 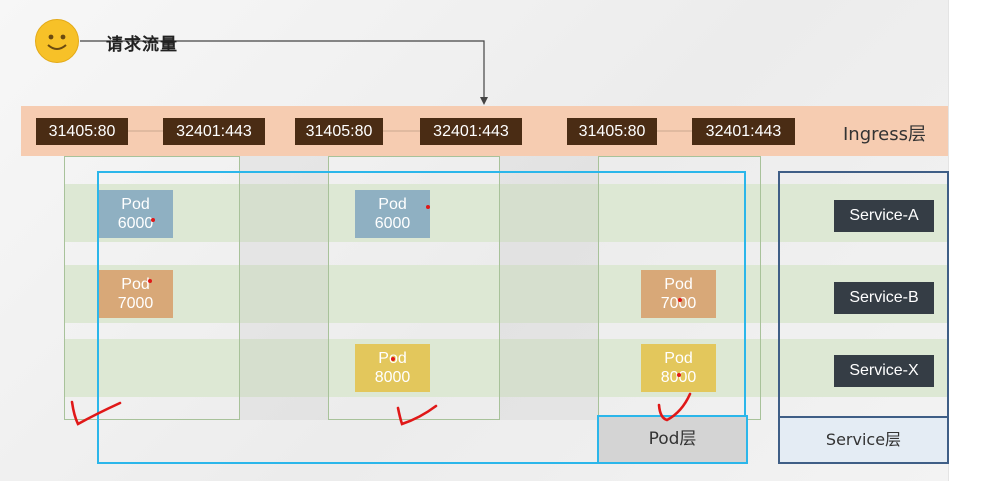 What do you see at coordinates (884, 298) in the screenshot?
I see `service-b-box: Service-B` at bounding box center [884, 298].